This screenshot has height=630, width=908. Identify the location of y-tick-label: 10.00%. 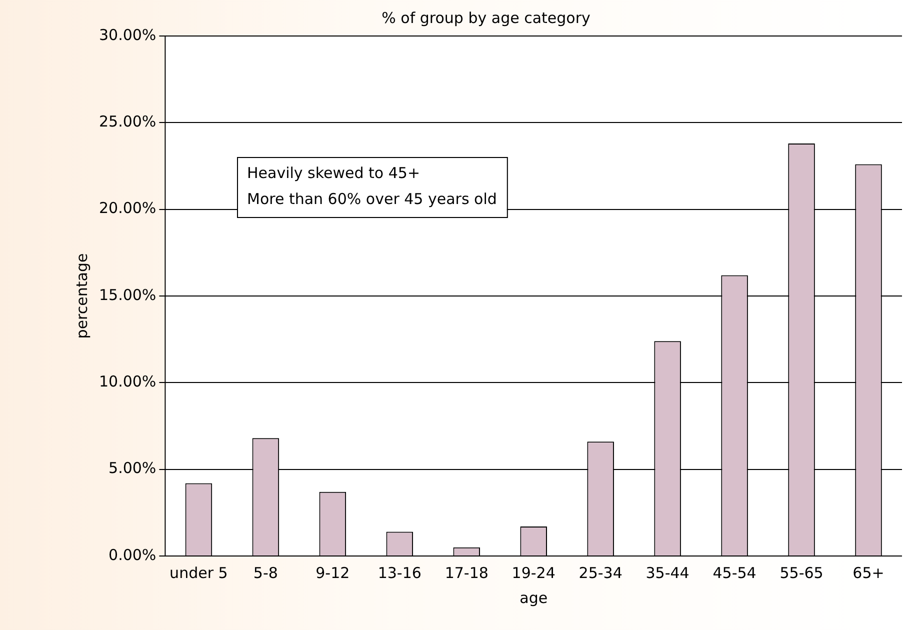
(127, 381).